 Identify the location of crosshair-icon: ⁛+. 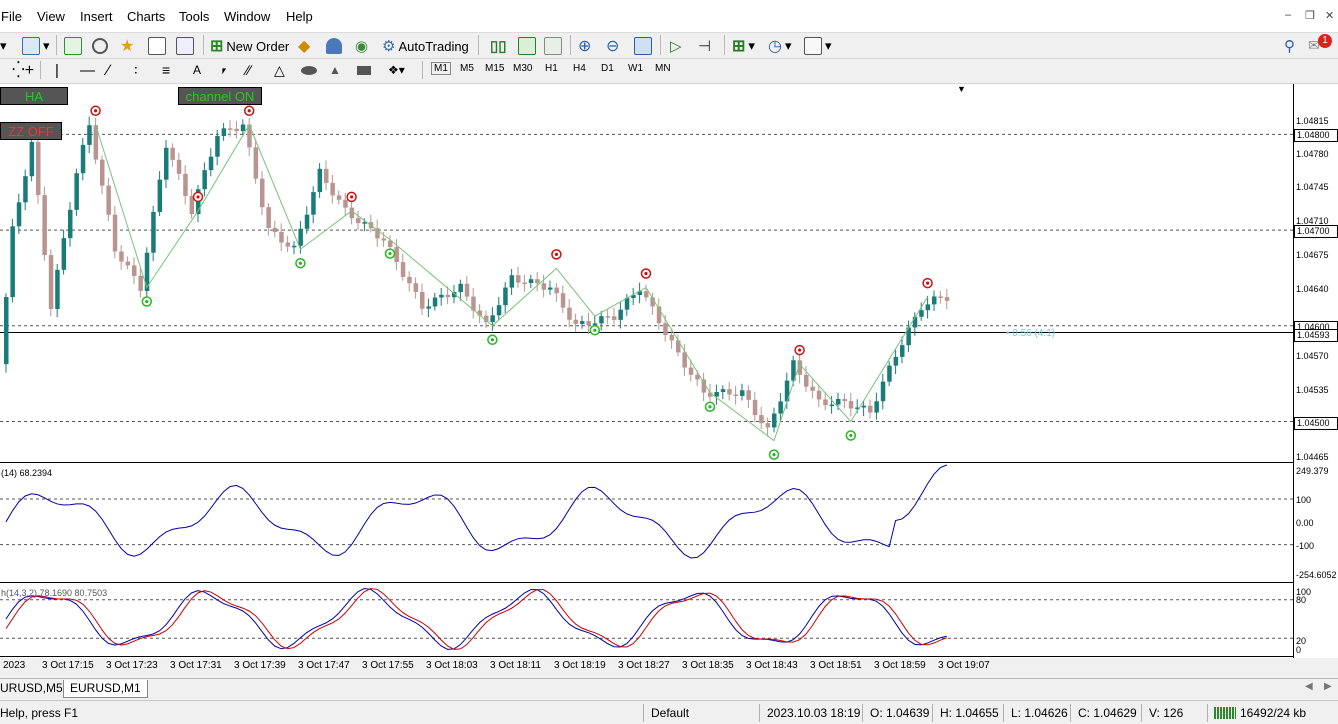
(23, 70).